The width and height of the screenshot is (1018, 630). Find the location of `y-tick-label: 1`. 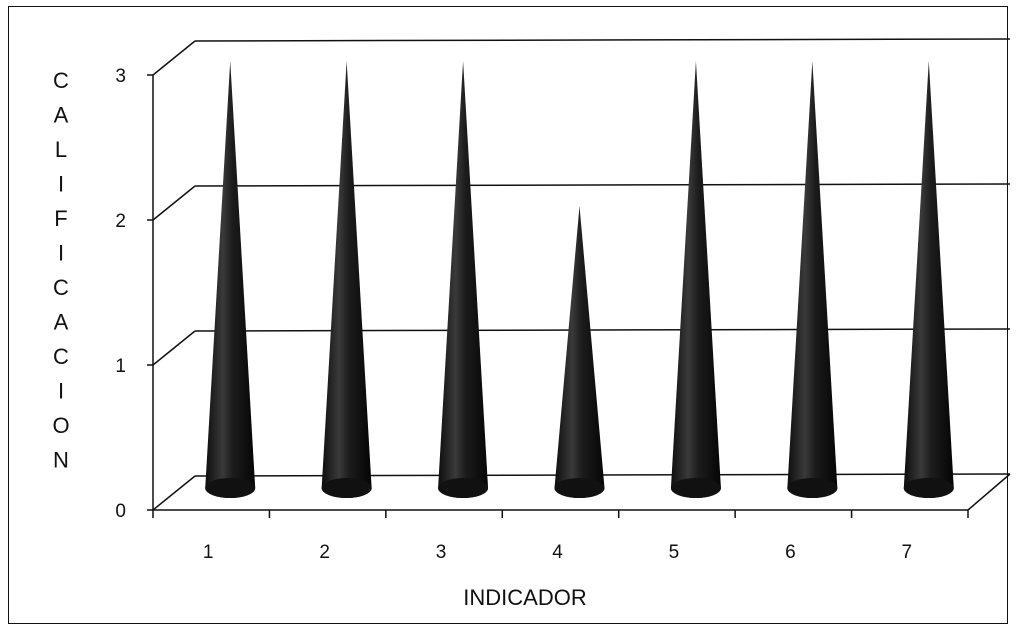

y-tick-label: 1 is located at coordinates (120, 366).